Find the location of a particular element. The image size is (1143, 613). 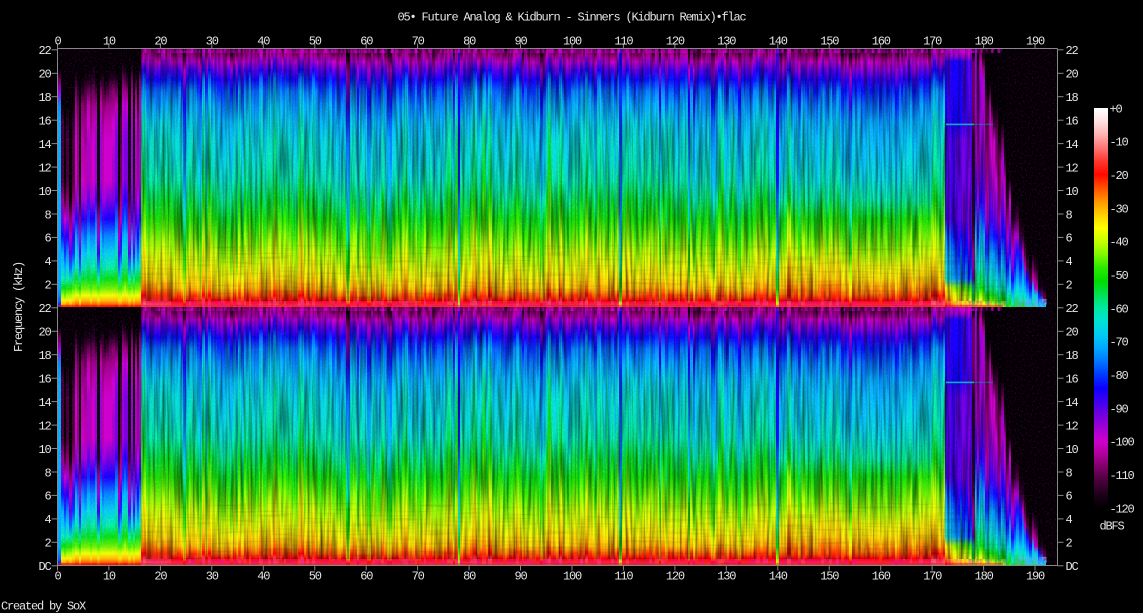

svg-text: -50 is located at coordinates (1119, 276).